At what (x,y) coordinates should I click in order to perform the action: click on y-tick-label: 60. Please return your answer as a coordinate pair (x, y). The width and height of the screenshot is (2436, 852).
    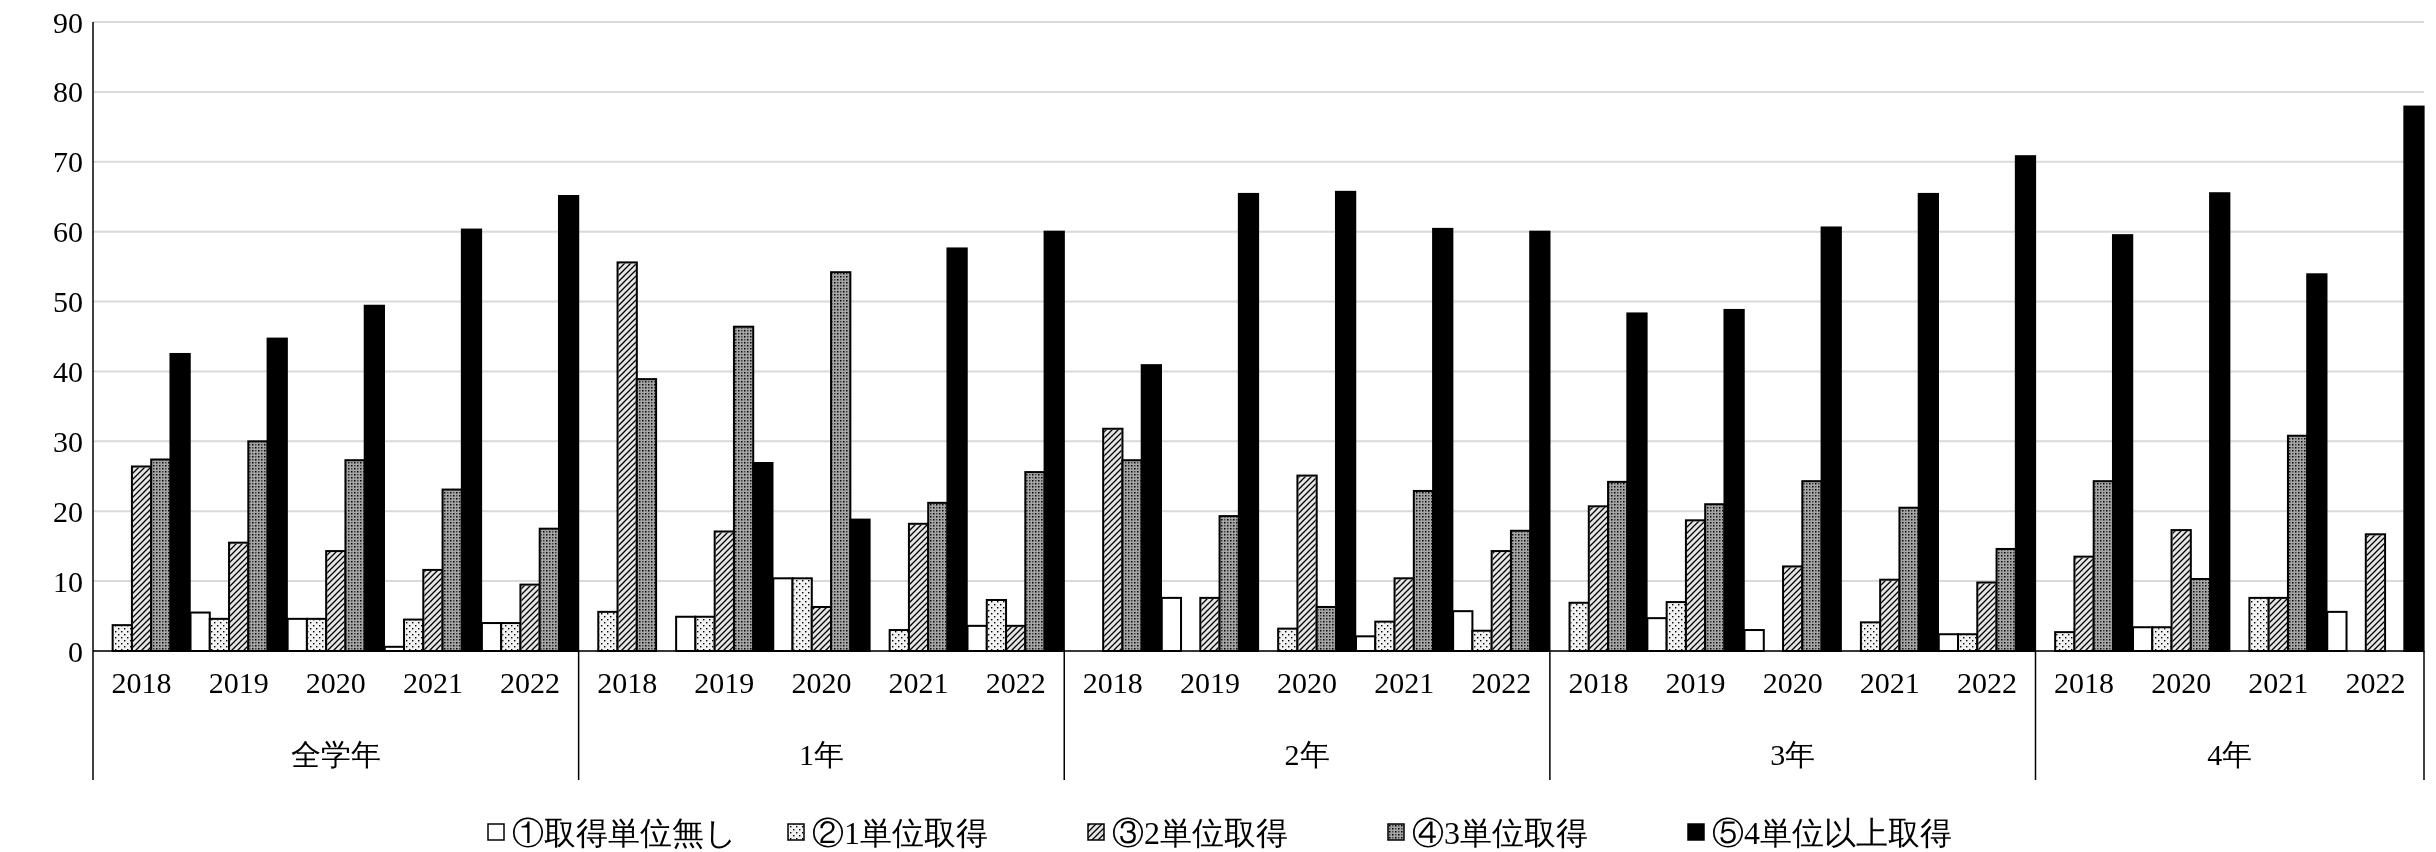
    Looking at the image, I should click on (68, 232).